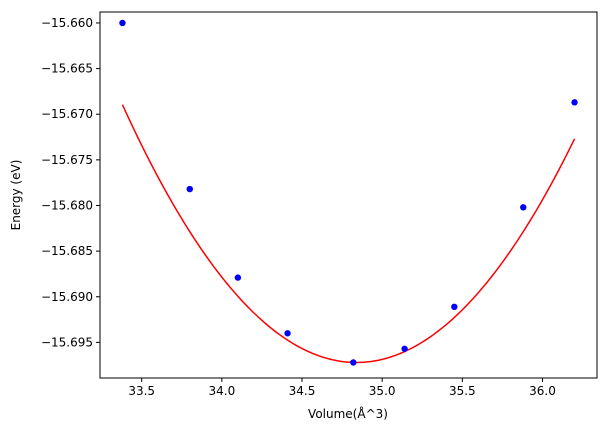 This screenshot has height=433, width=605. What do you see at coordinates (348, 413) in the screenshot?
I see `x-axis-label: Volume(Å^3)` at bounding box center [348, 413].